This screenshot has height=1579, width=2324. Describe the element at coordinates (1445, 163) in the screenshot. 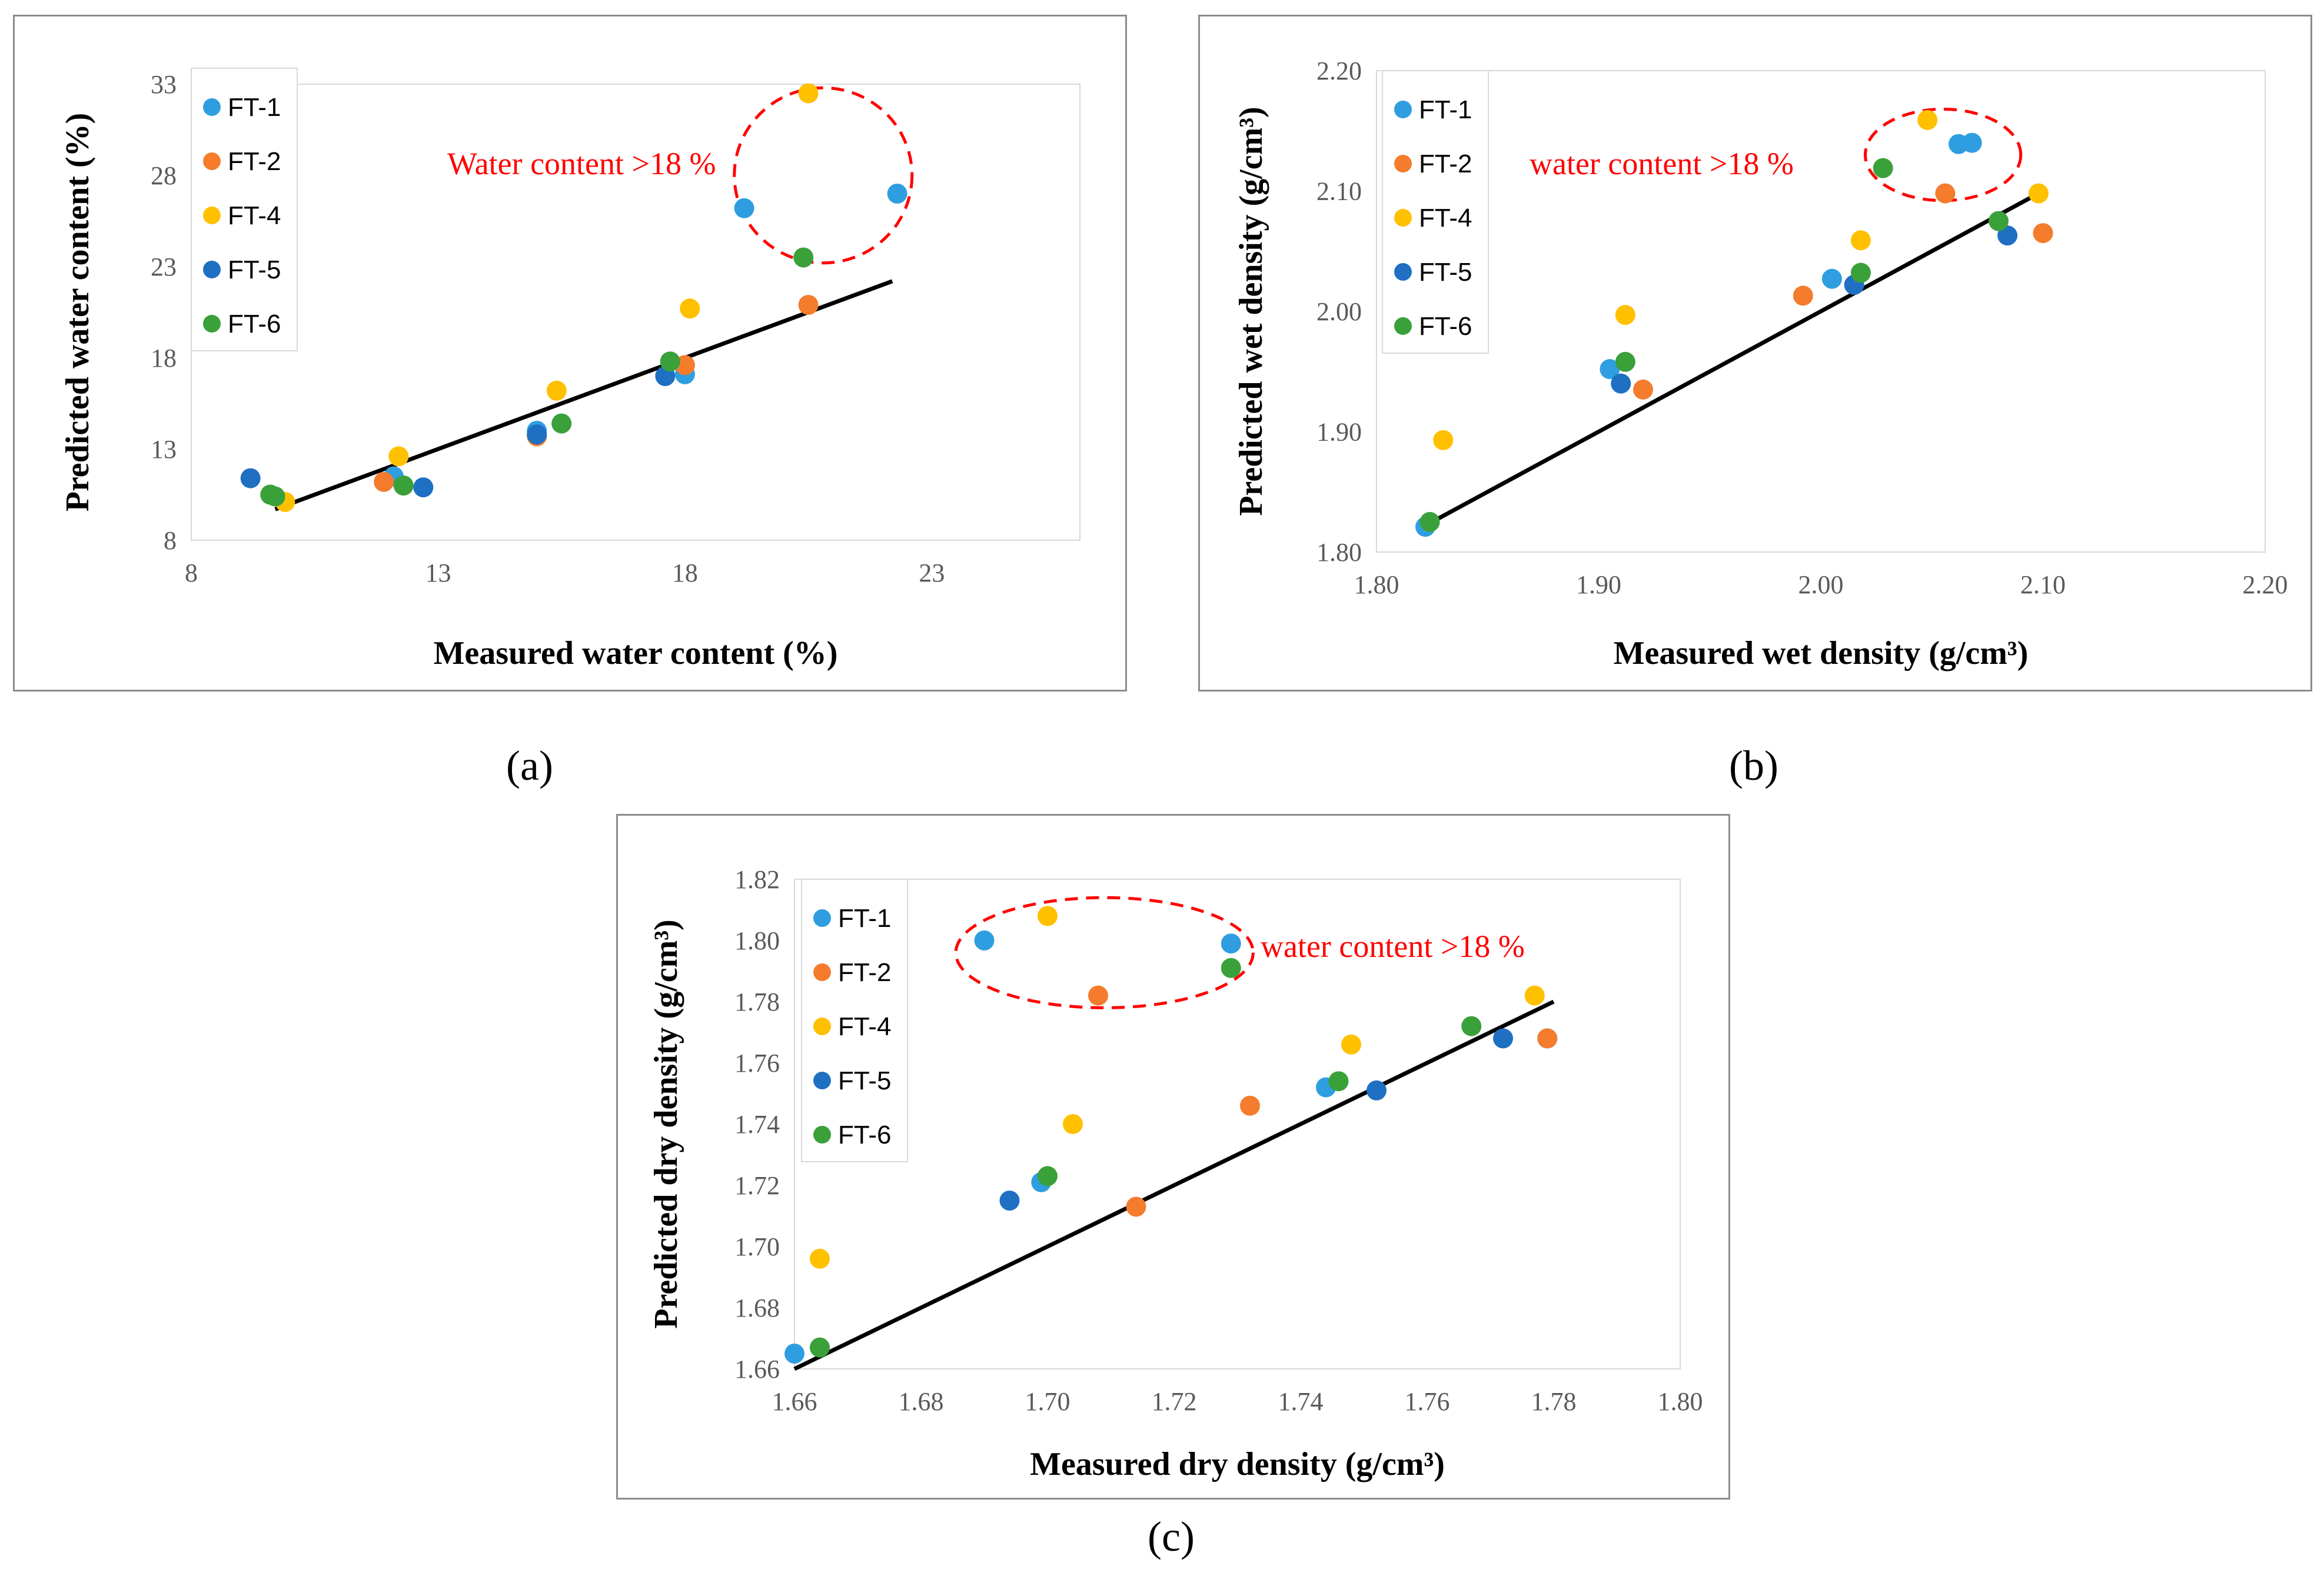

I see `chart-b-legend-label: FT-2` at that location.